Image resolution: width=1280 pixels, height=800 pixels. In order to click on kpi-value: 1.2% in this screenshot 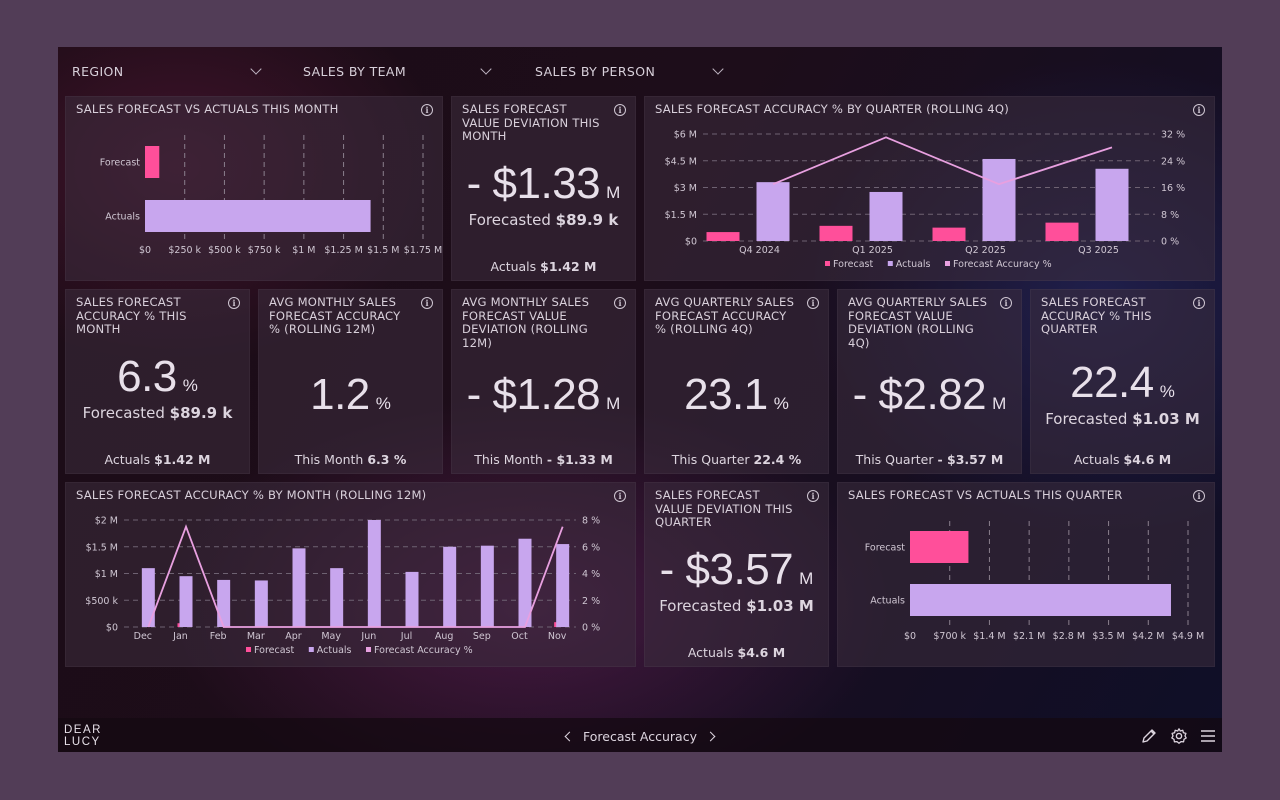, I will do `click(350, 395)`.